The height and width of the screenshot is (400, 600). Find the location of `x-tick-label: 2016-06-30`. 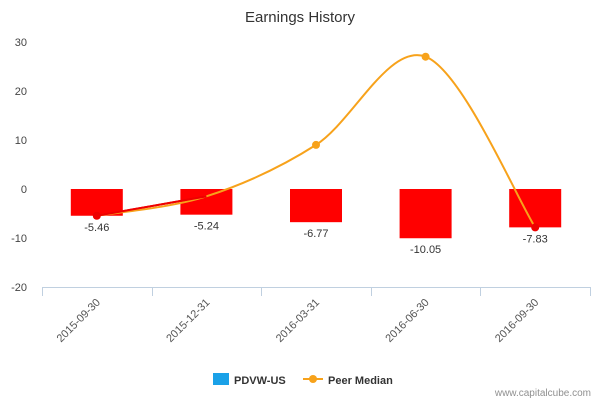

x-tick-label: 2016-06-30 is located at coordinates (407, 321).